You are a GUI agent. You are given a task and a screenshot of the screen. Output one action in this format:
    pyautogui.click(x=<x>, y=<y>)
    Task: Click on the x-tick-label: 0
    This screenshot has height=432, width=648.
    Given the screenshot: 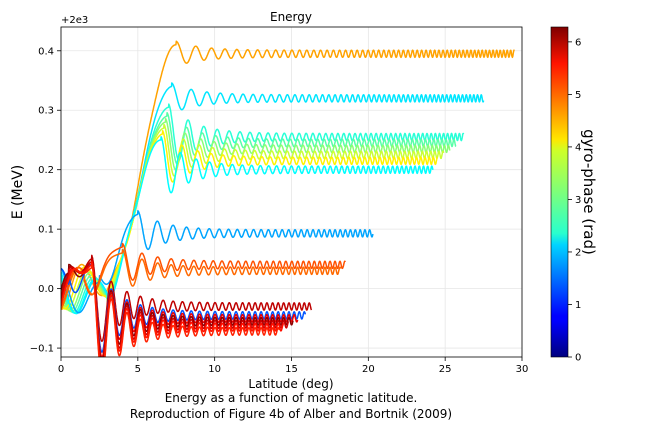 What is the action you would take?
    pyautogui.click(x=61, y=369)
    